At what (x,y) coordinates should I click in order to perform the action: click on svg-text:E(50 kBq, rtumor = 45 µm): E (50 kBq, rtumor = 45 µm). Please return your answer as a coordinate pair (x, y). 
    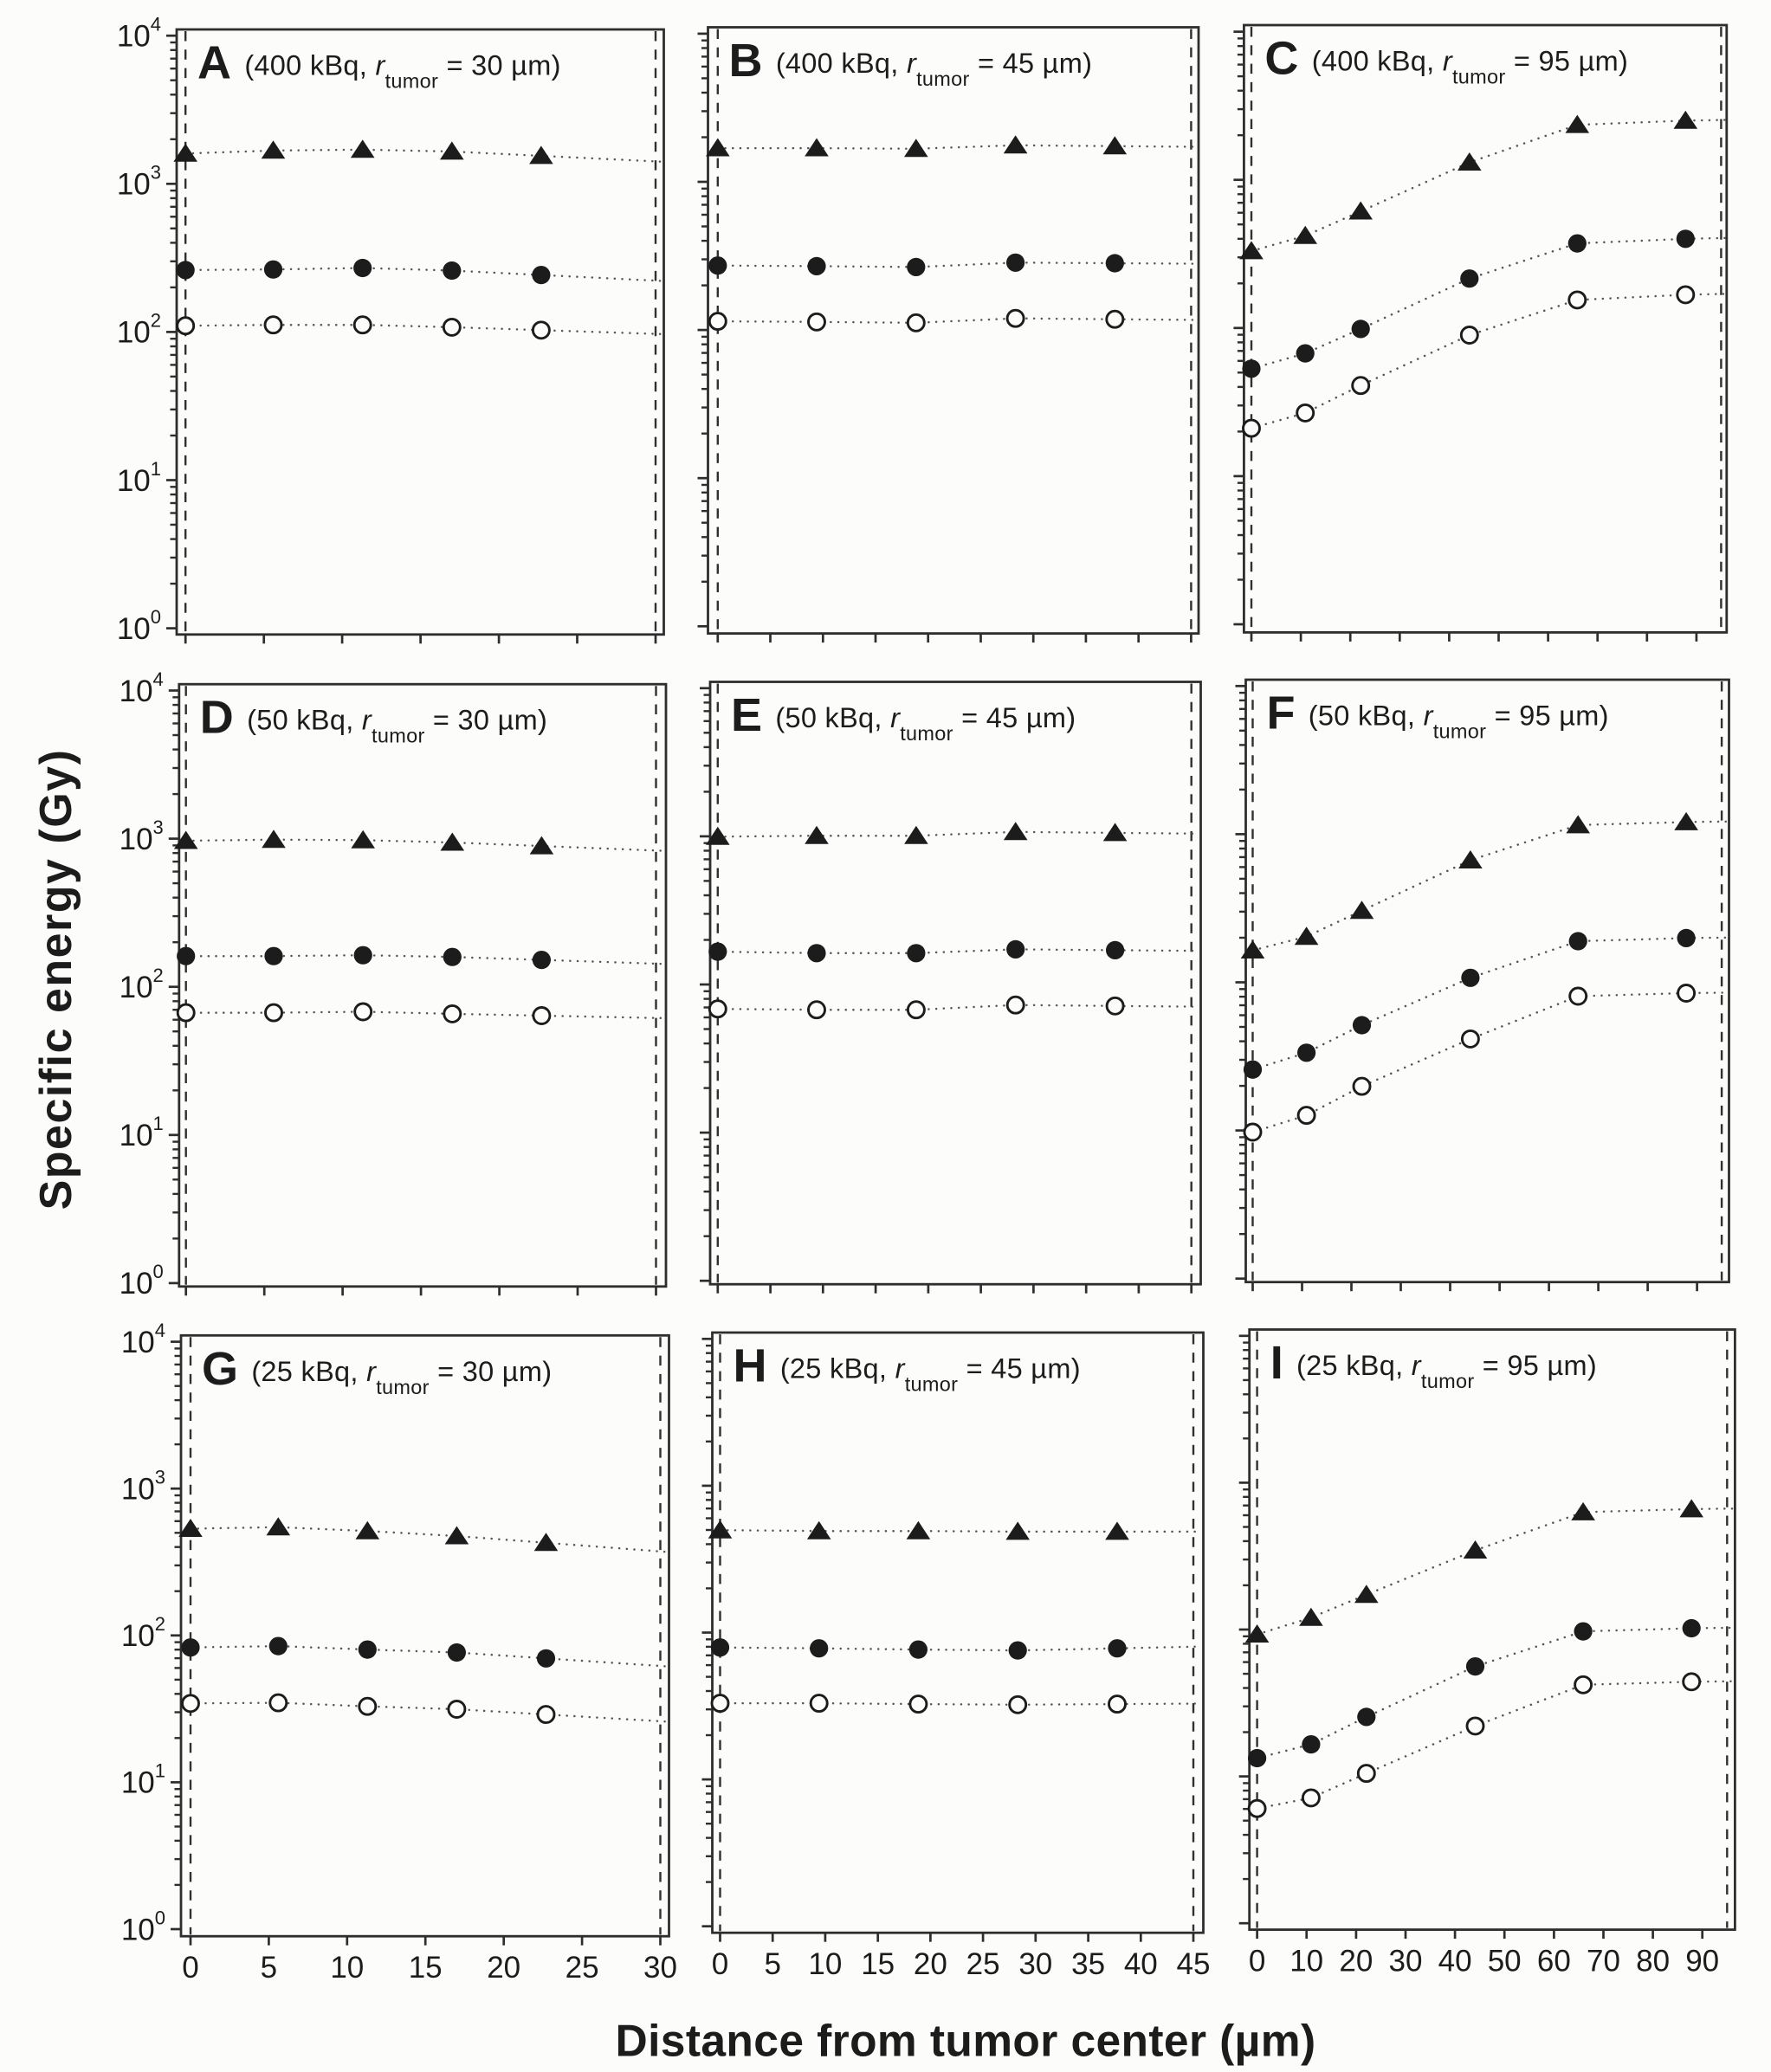
    Looking at the image, I should click on (903, 717).